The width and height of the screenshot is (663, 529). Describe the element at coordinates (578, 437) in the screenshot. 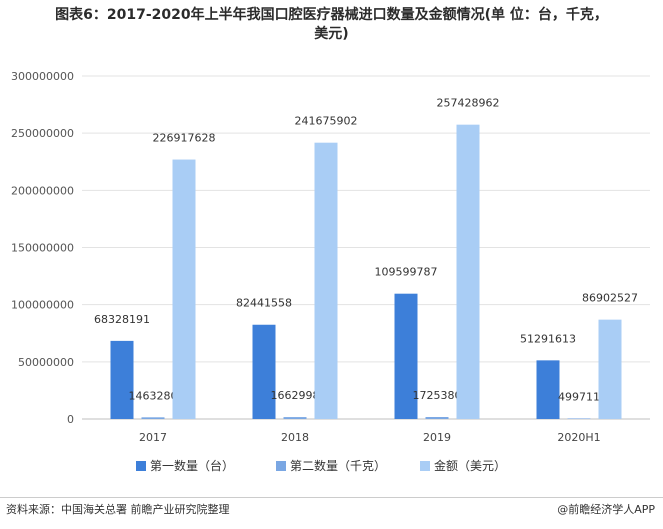

I see `x-tick-label: 2020H1` at that location.